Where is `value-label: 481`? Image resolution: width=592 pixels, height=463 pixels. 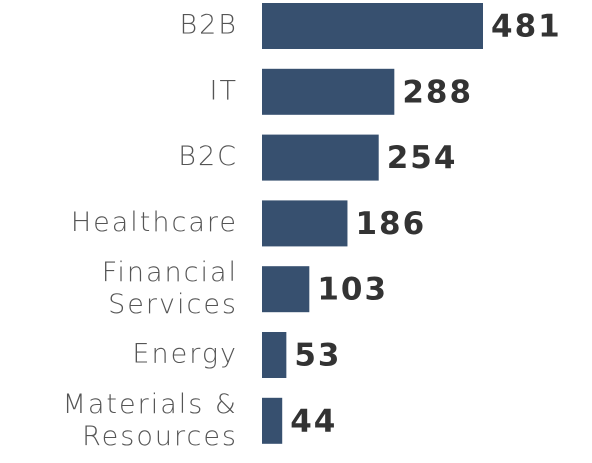 value-label: 481 is located at coordinates (526, 27).